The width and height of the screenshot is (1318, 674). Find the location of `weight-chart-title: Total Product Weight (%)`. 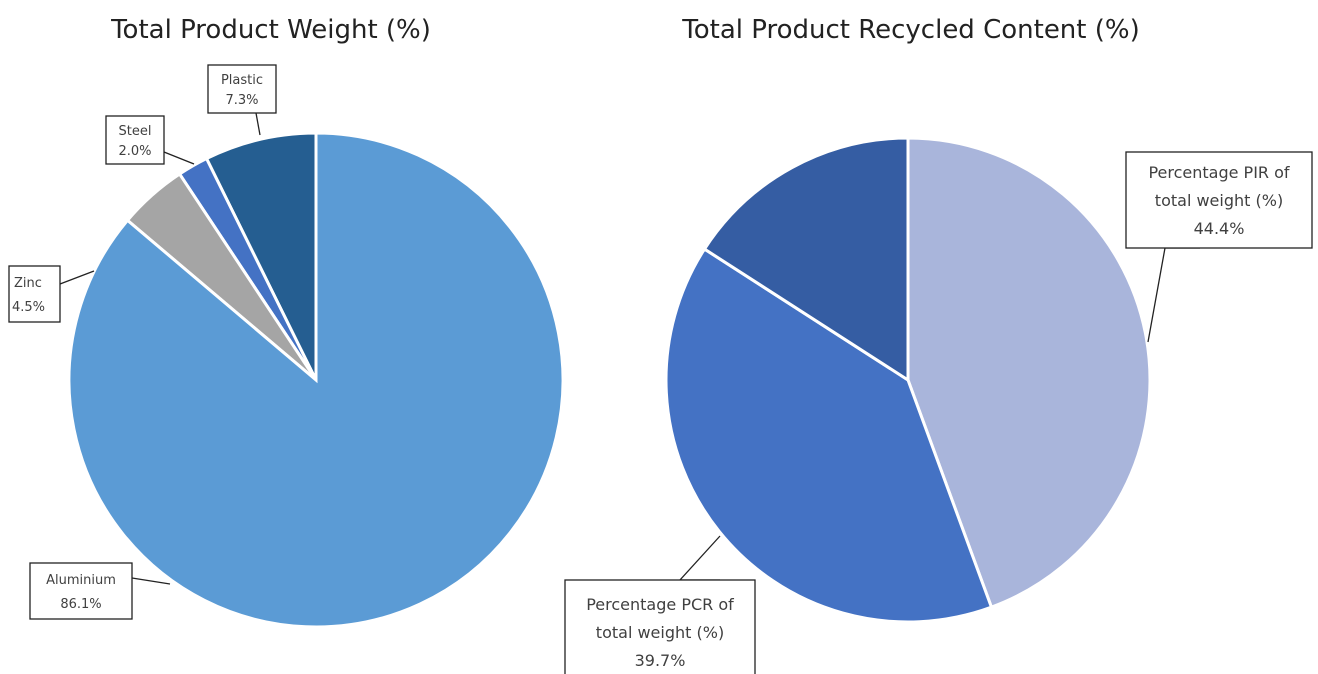

weight-chart-title: Total Product Weight (%) is located at coordinates (270, 30).